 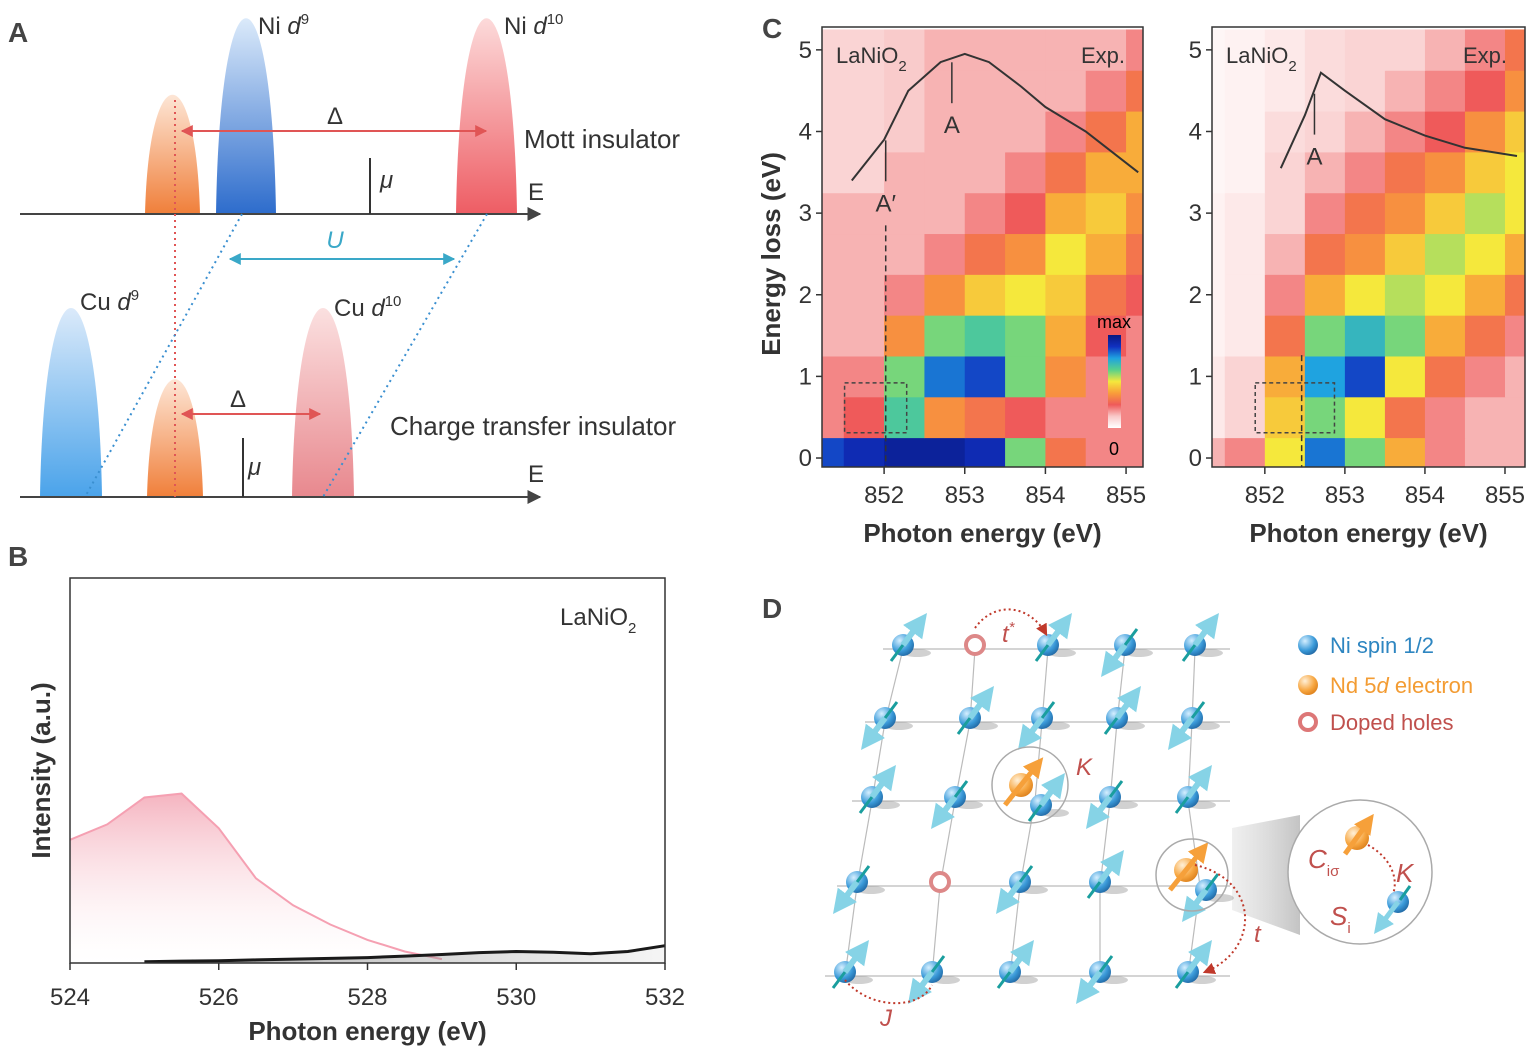 I want to click on x-tick-label: 854, so click(x=1425, y=495).